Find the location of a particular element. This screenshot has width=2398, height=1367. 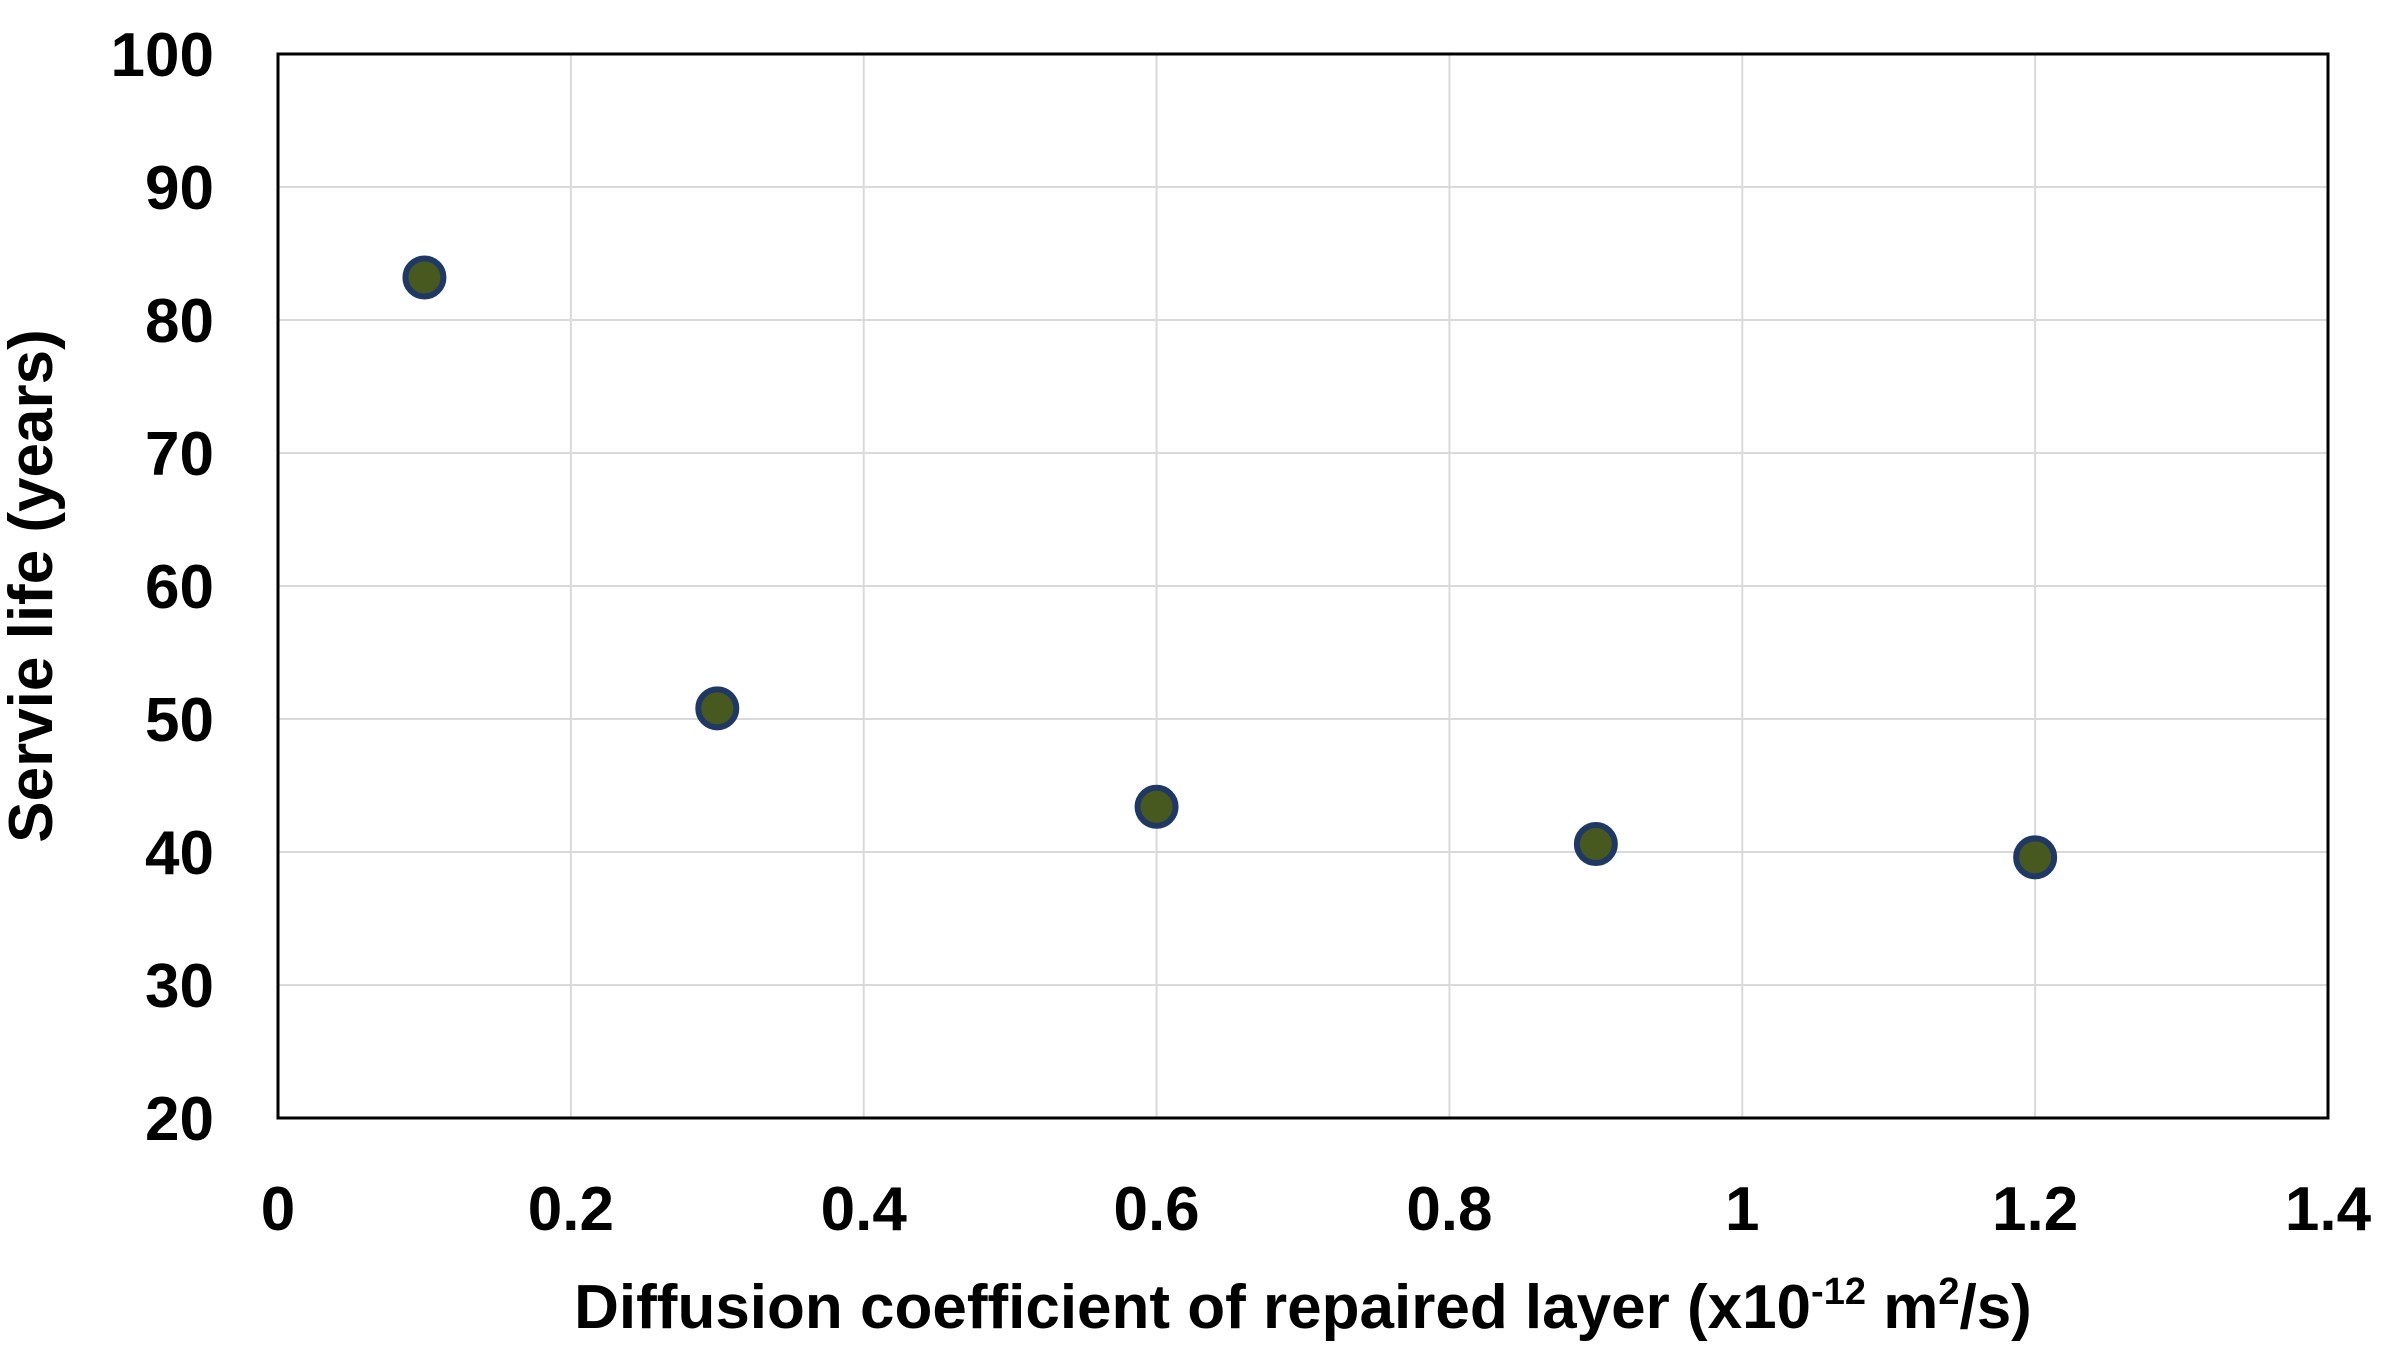

y-tick-label: 100 is located at coordinates (162, 55).